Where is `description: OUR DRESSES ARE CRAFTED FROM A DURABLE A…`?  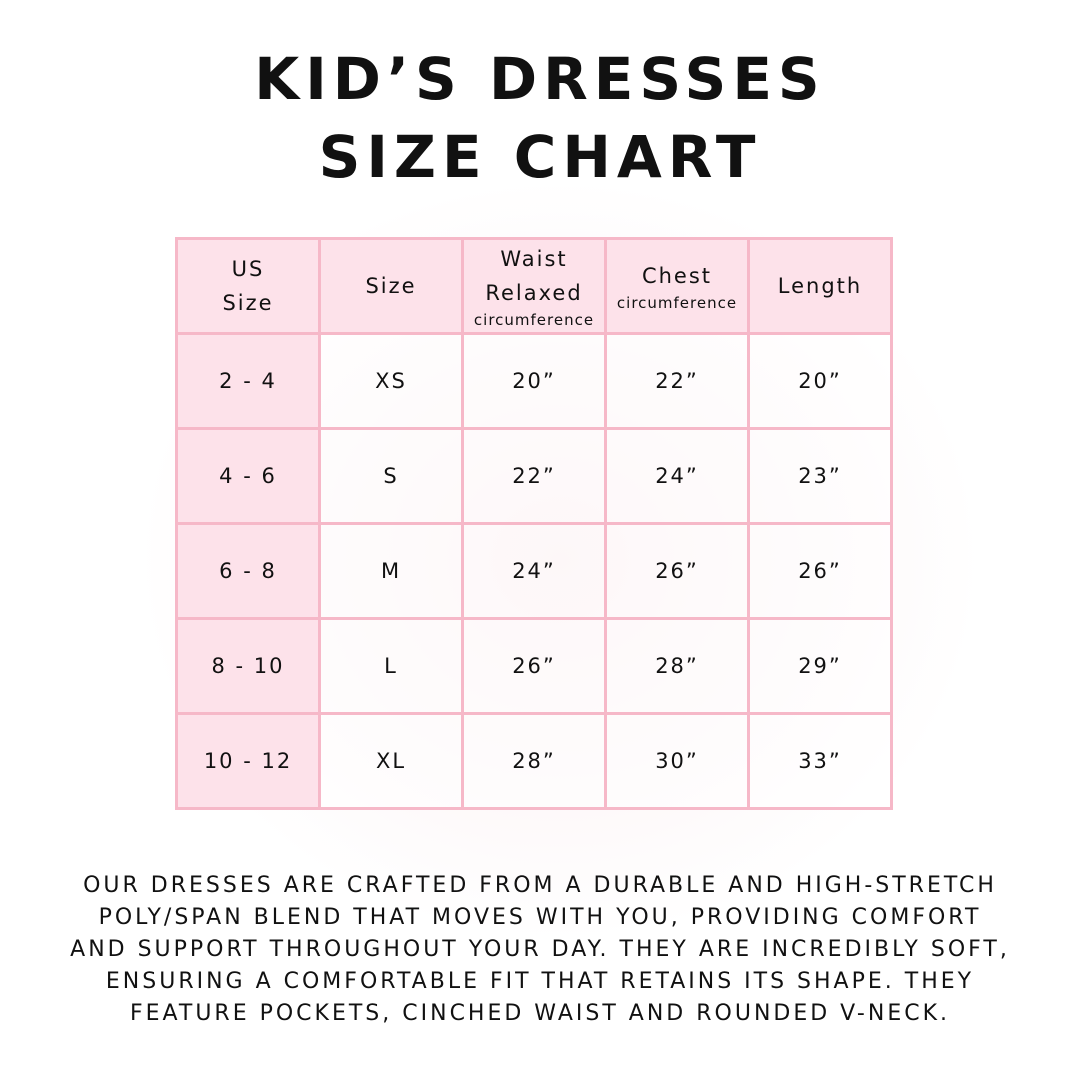 description: OUR DRESSES ARE CRAFTED FROM A DURABLE A… is located at coordinates (540, 950).